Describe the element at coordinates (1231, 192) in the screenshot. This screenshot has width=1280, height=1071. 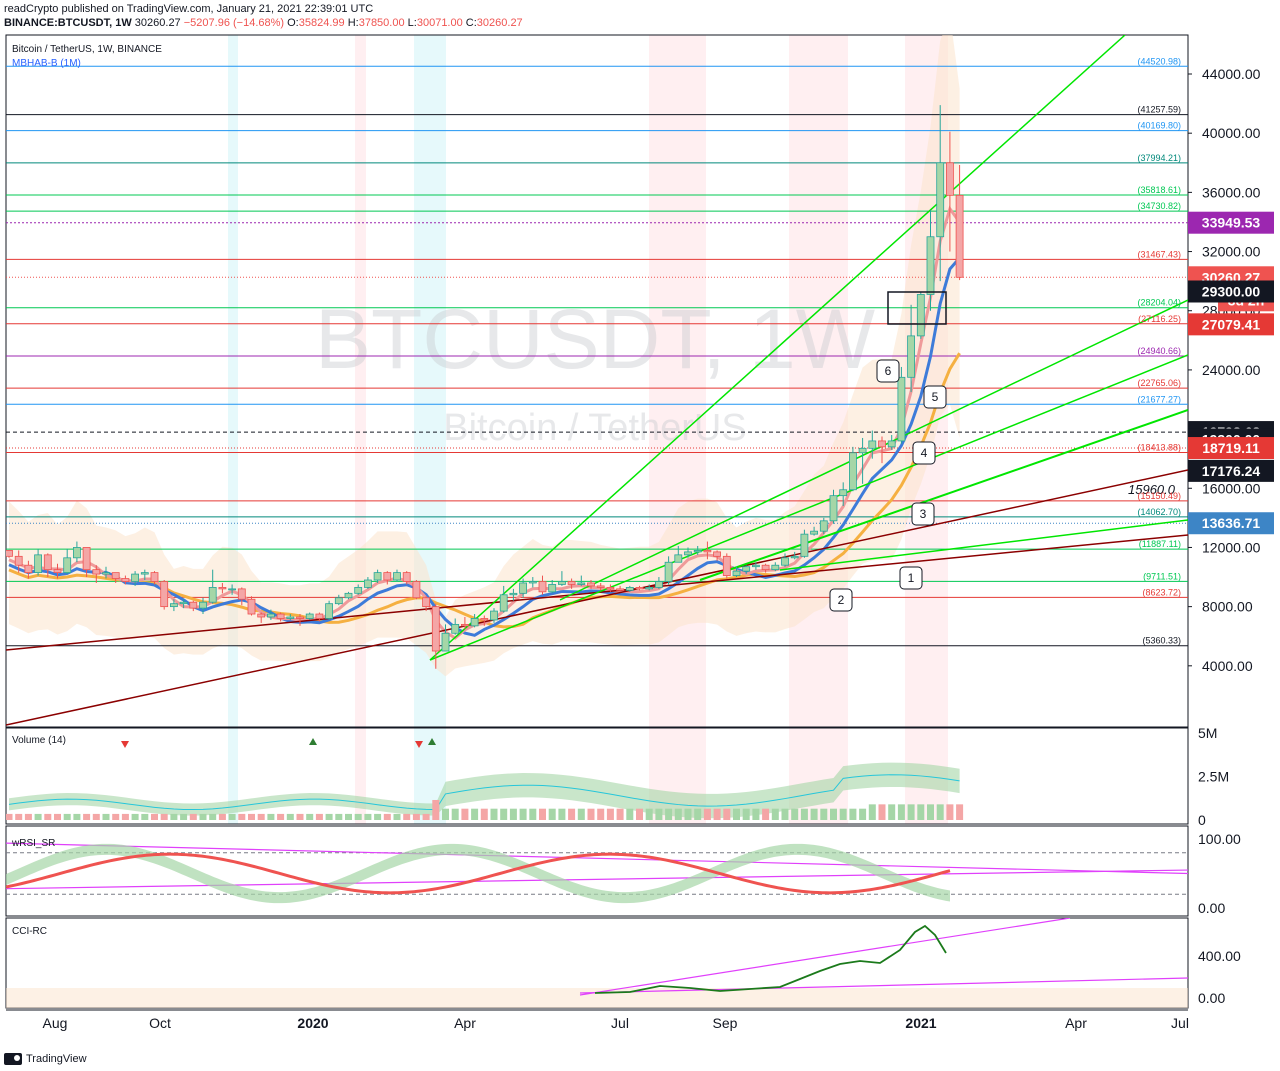
I see `y-tick-label: 36000.00` at that location.